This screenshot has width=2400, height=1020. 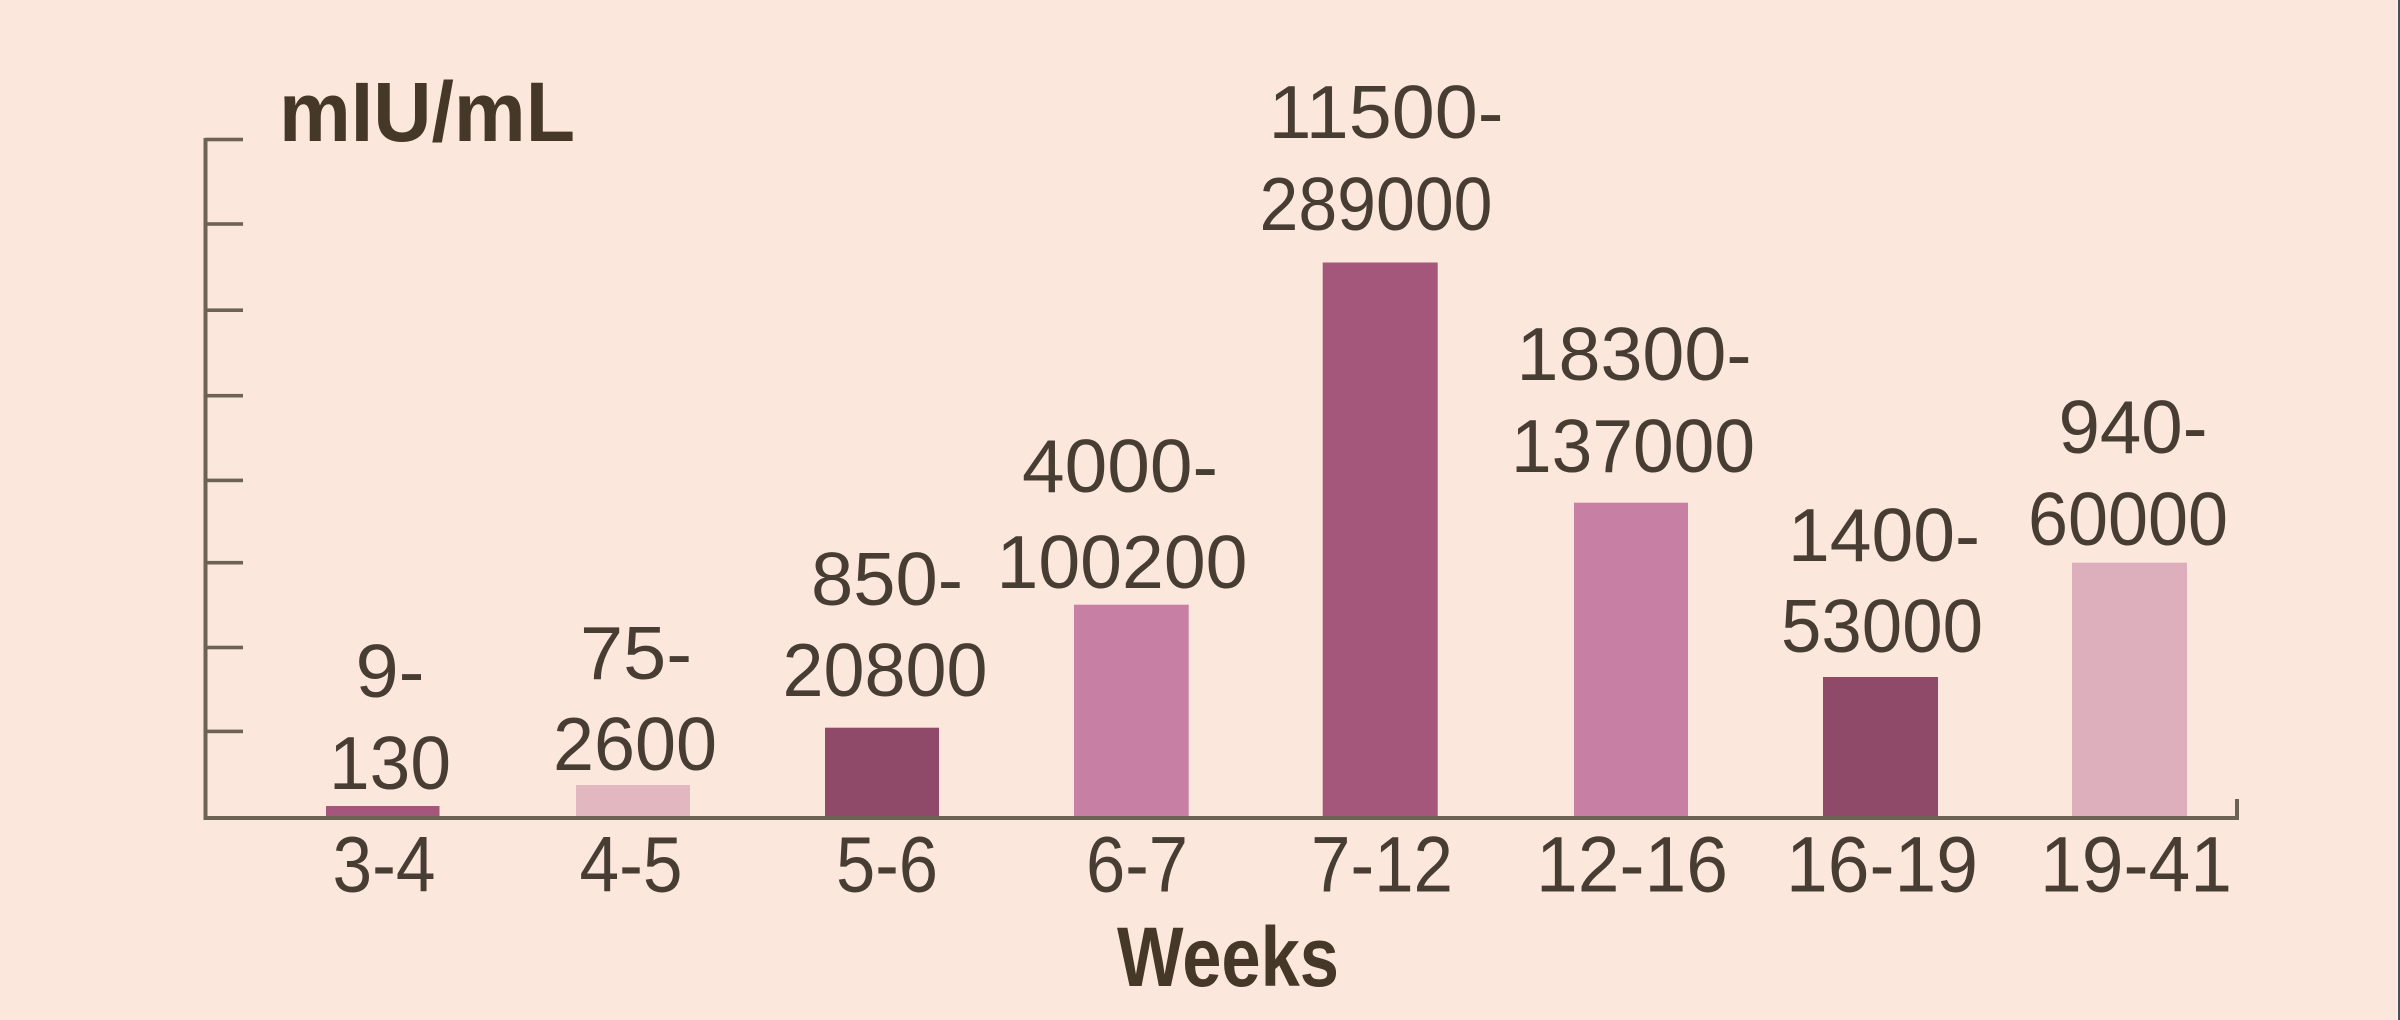 What do you see at coordinates (887, 579) in the screenshot?
I see `svg-text: 850-` at bounding box center [887, 579].